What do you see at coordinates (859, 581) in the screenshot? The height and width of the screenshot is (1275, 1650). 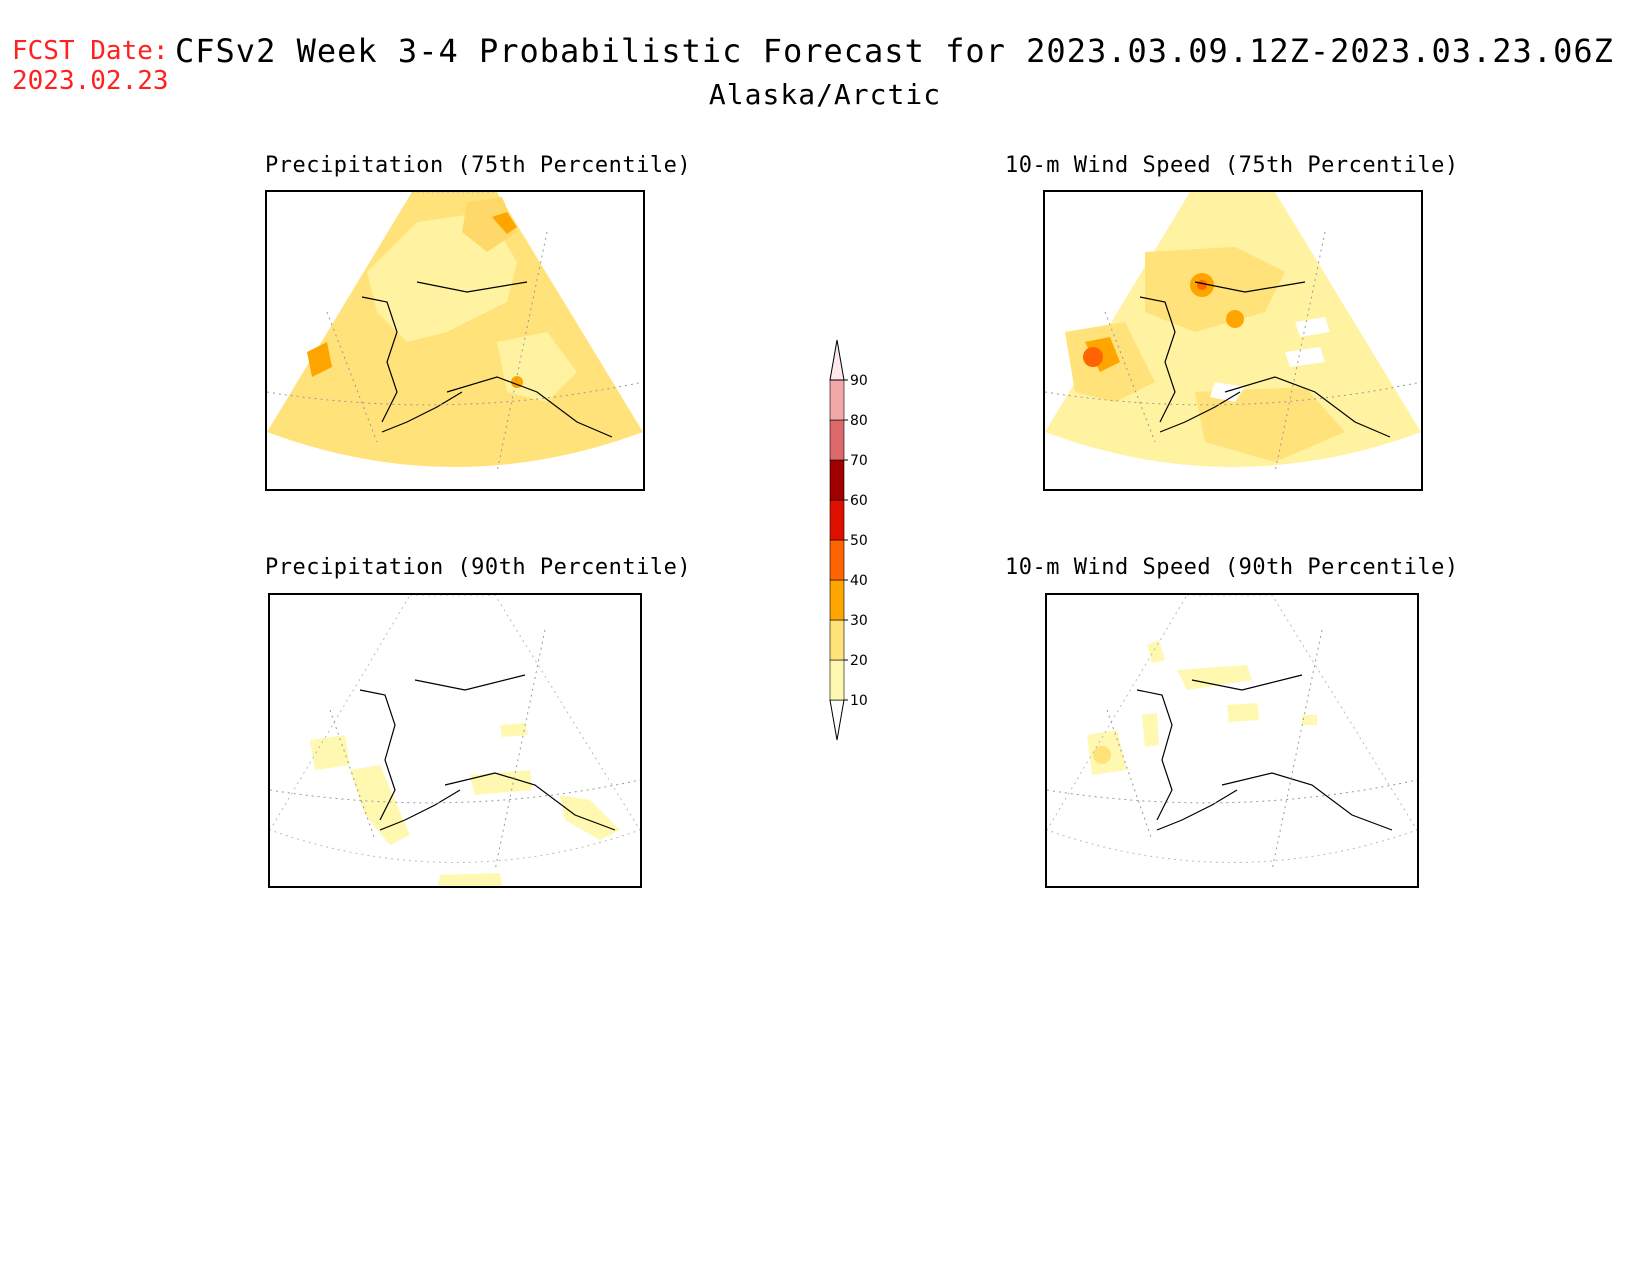 I see `colorbar-label: 40` at bounding box center [859, 581].